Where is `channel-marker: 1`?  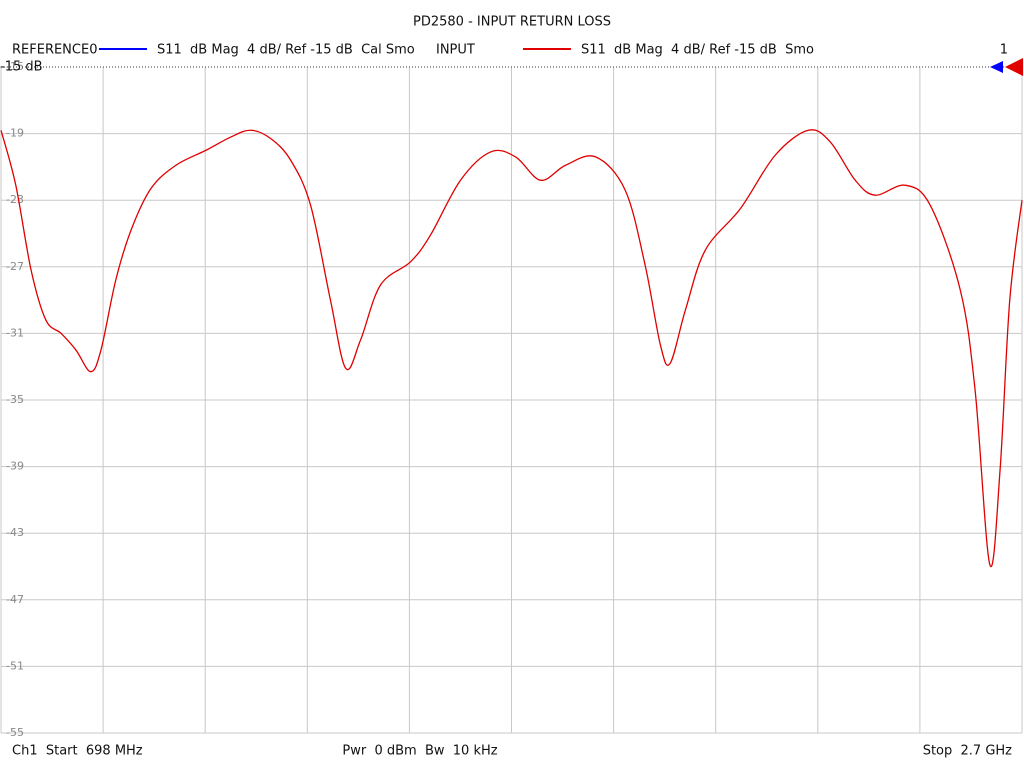 channel-marker: 1 is located at coordinates (1004, 50).